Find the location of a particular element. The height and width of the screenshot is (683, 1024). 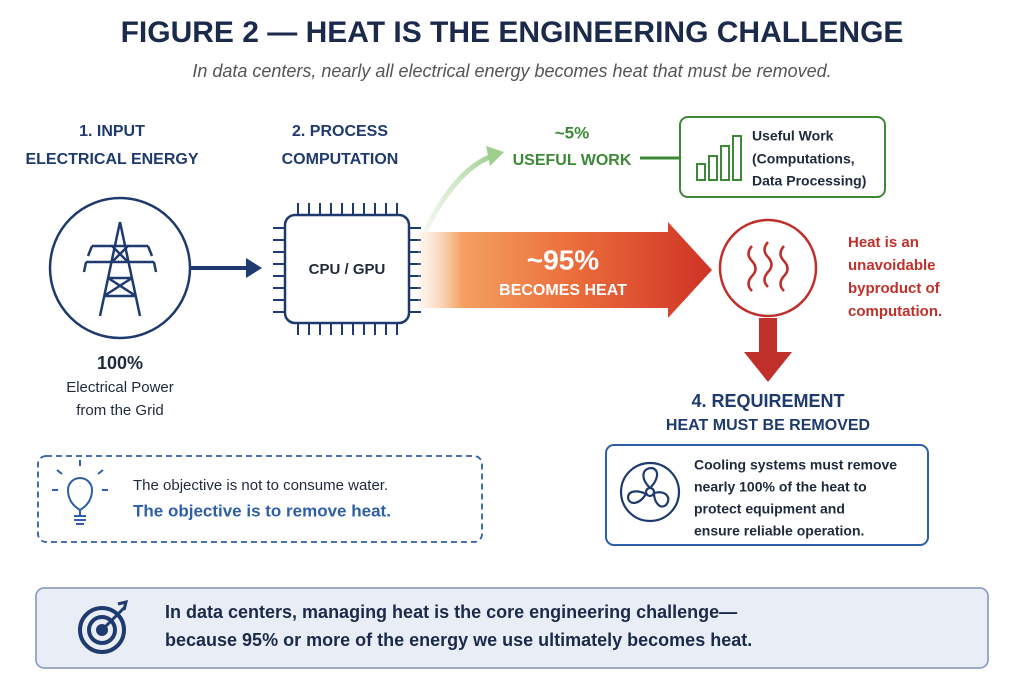

heat-label: BECOMES HEAT is located at coordinates (563, 290).